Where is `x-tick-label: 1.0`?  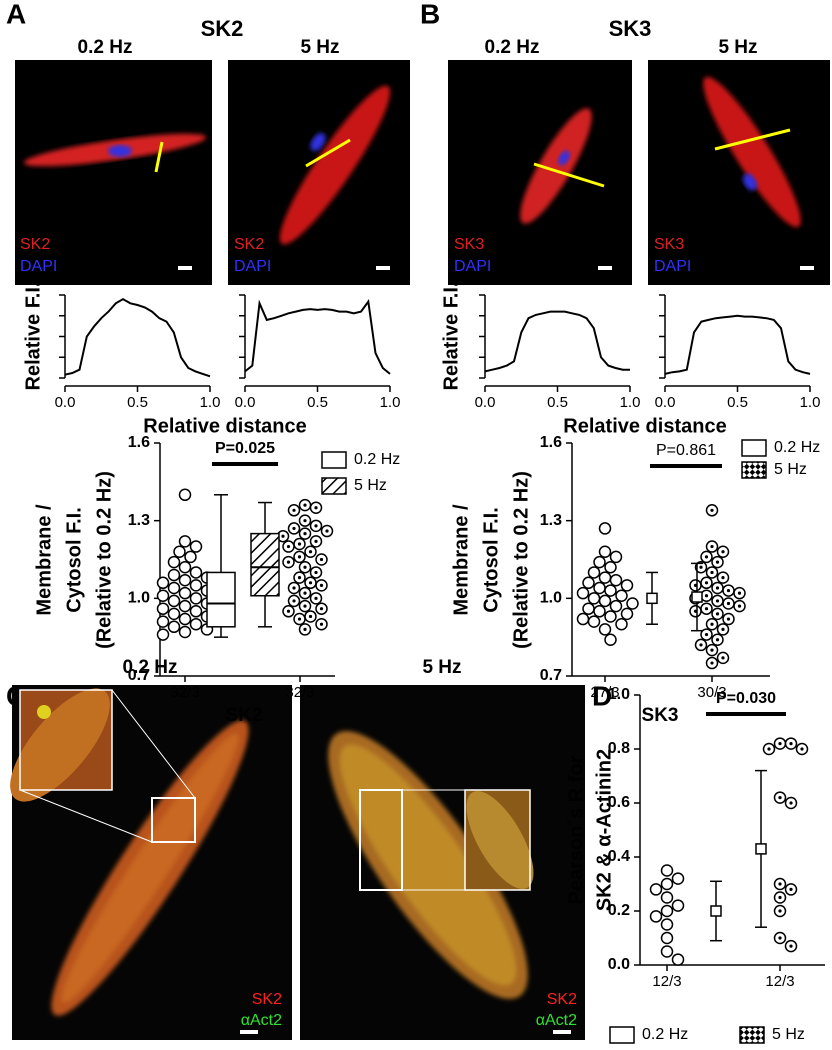
x-tick-label: 1.0 is located at coordinates (630, 402).